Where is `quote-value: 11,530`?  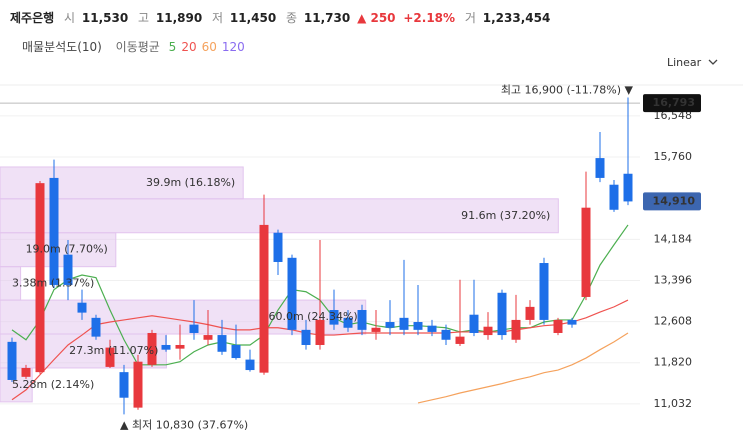
quote-value: 11,530 is located at coordinates (105, 18).